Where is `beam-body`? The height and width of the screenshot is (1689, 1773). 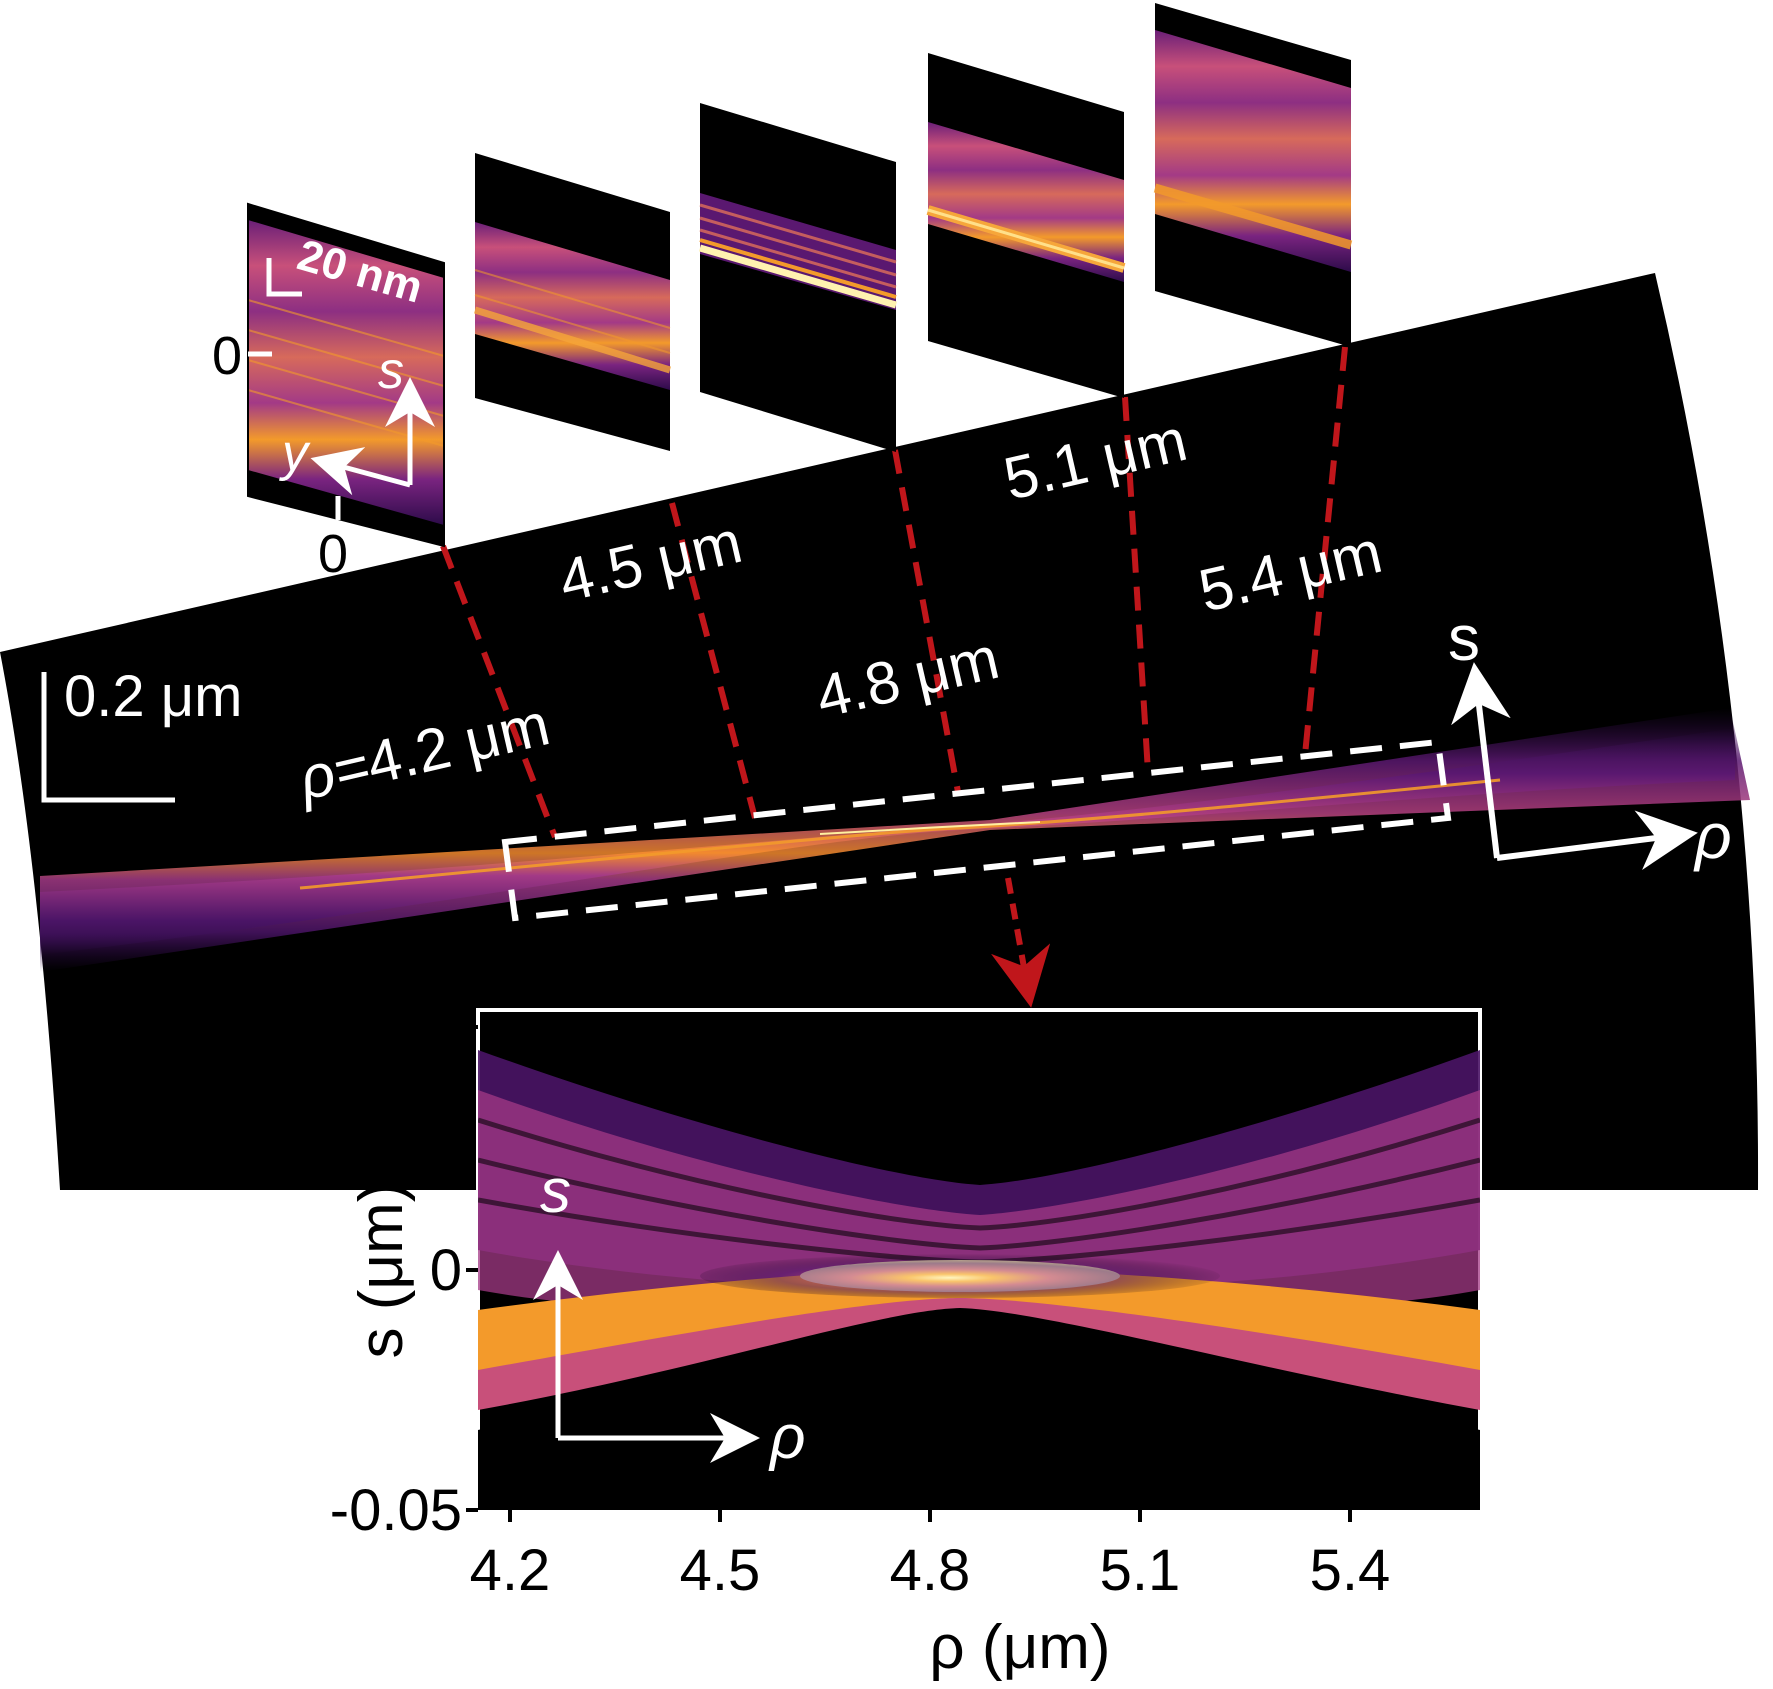 beam-body is located at coordinates (887, 841).